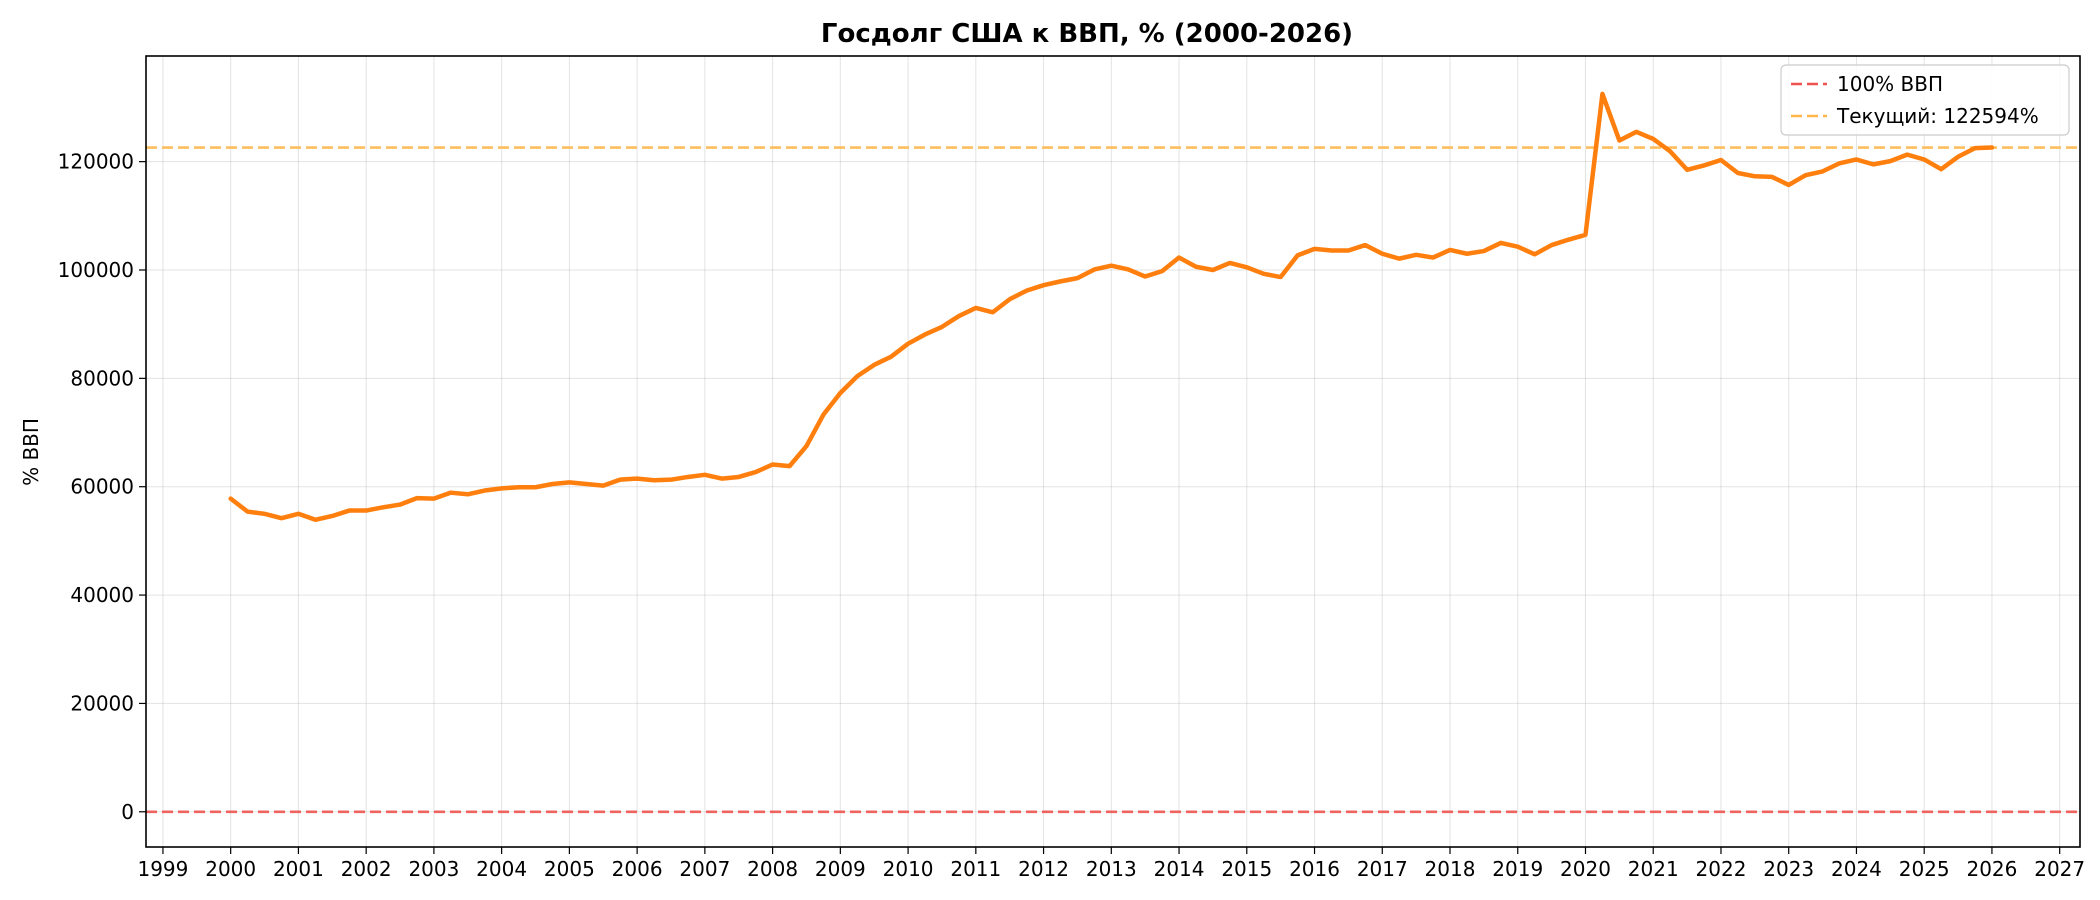 The image size is (2100, 900). Describe the element at coordinates (637, 869) in the screenshot. I see `x-tick-label: 2006` at that location.